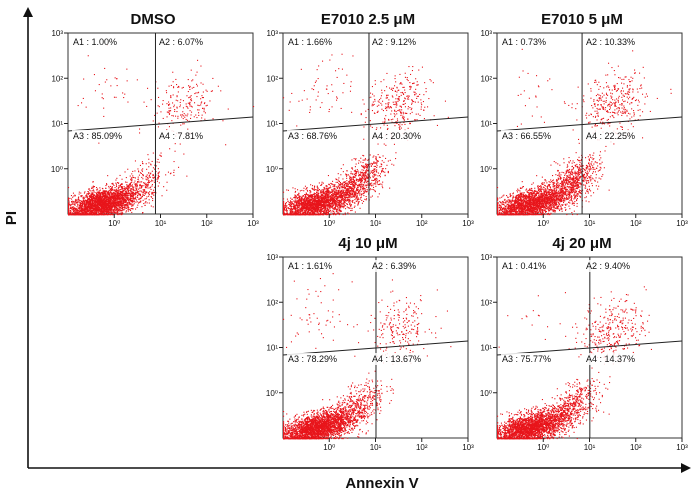 This screenshot has height=500, width=694. I want to click on panel-title: DMSO, so click(153, 19).